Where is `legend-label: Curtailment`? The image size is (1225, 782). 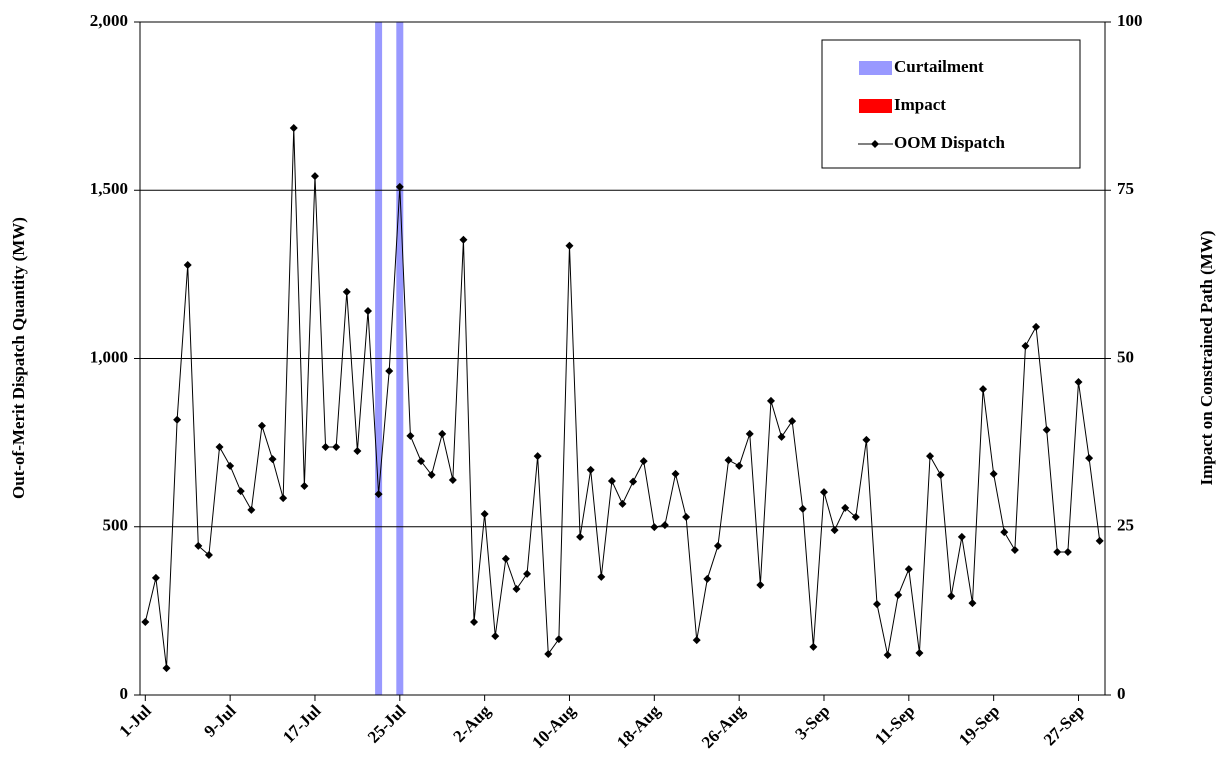
legend-label: Curtailment is located at coordinates (939, 66).